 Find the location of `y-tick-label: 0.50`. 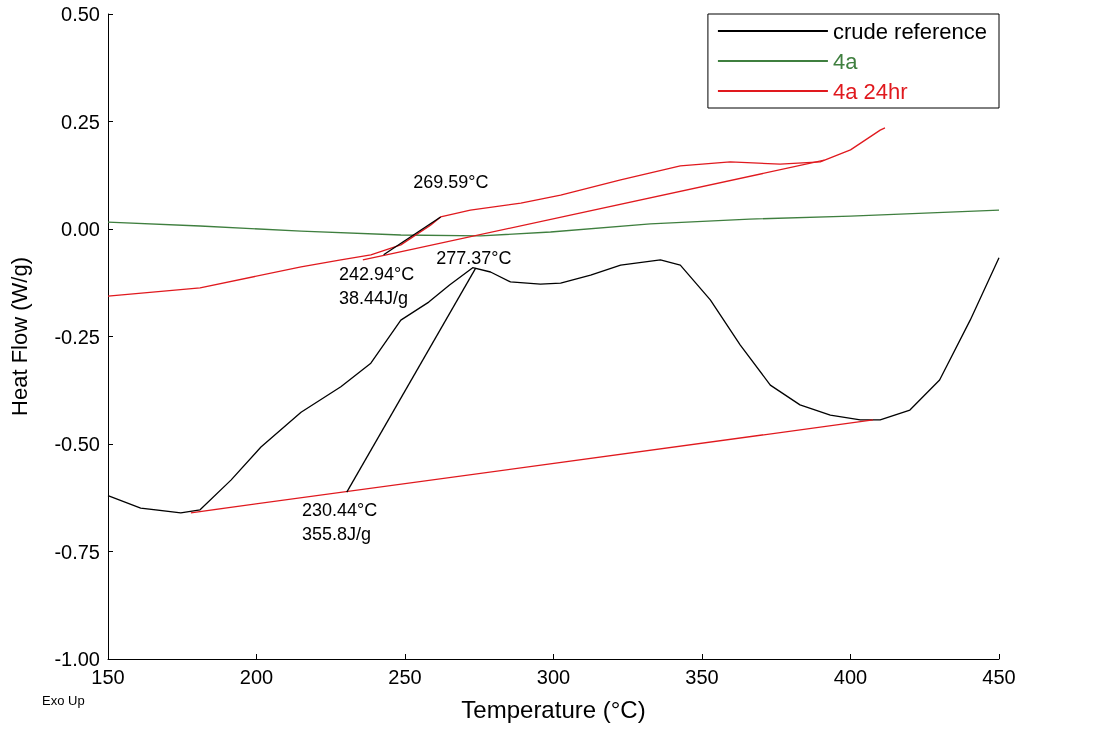

y-tick-label: 0.50 is located at coordinates (80, 14).